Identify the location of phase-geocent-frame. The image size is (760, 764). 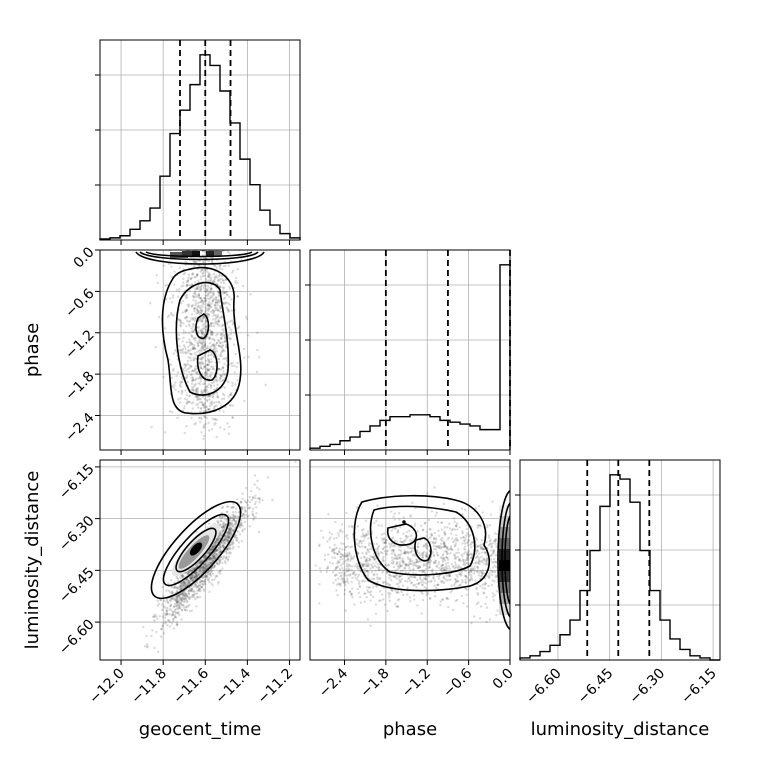
(200, 350).